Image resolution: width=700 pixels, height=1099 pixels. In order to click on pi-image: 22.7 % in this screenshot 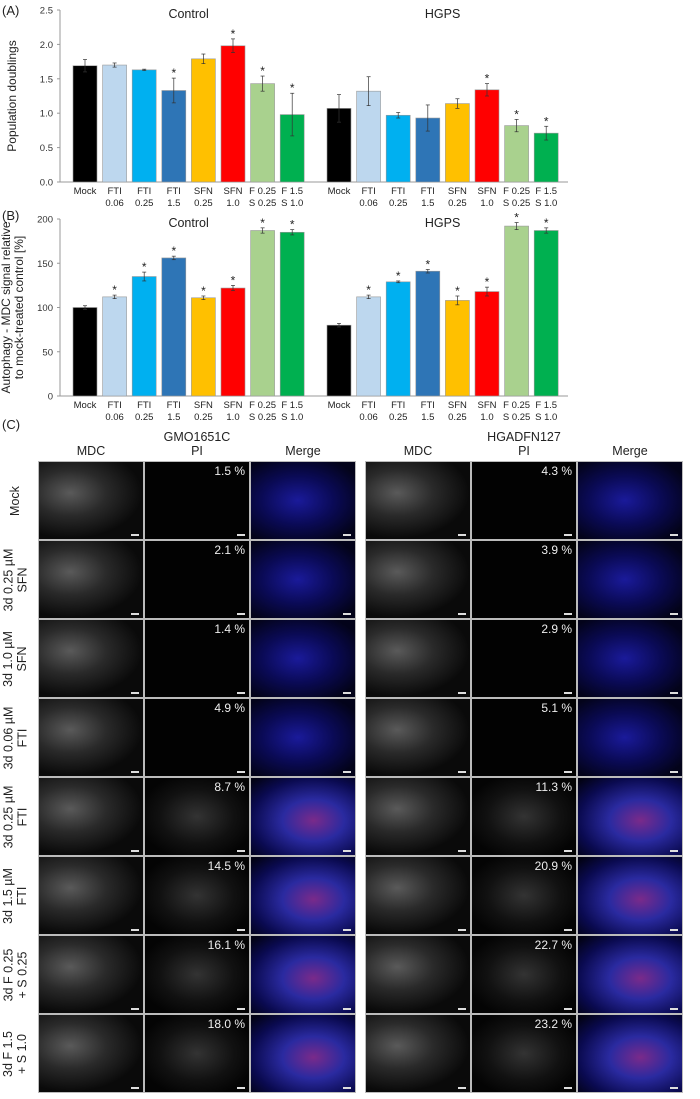, I will do `click(524, 974)`.